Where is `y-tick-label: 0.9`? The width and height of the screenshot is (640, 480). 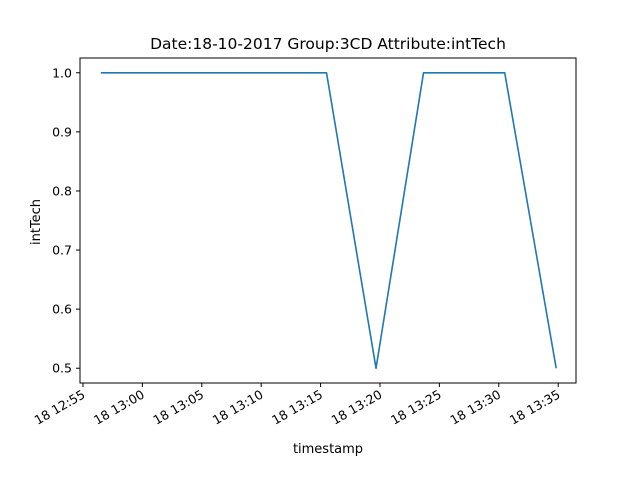 y-tick-label: 0.9 is located at coordinates (62, 131).